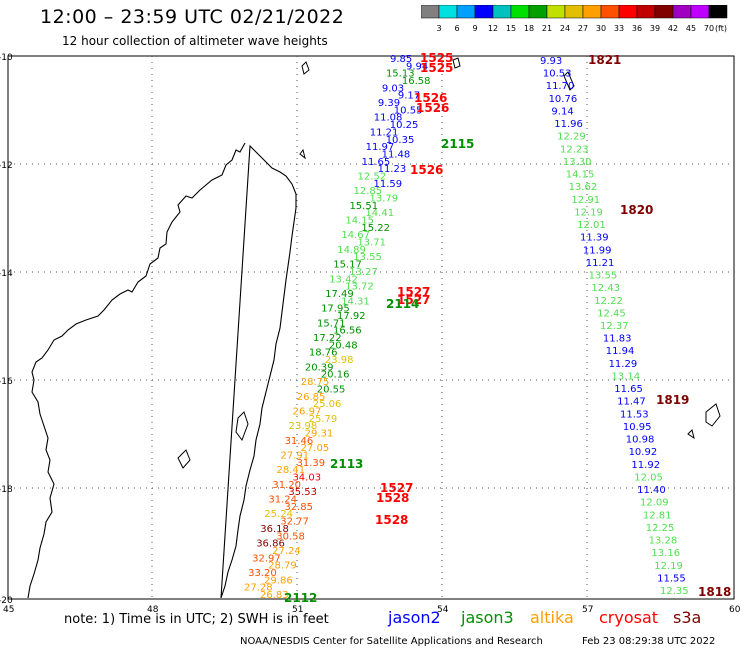  I want to click on legend-tick: 70, so click(709, 28).